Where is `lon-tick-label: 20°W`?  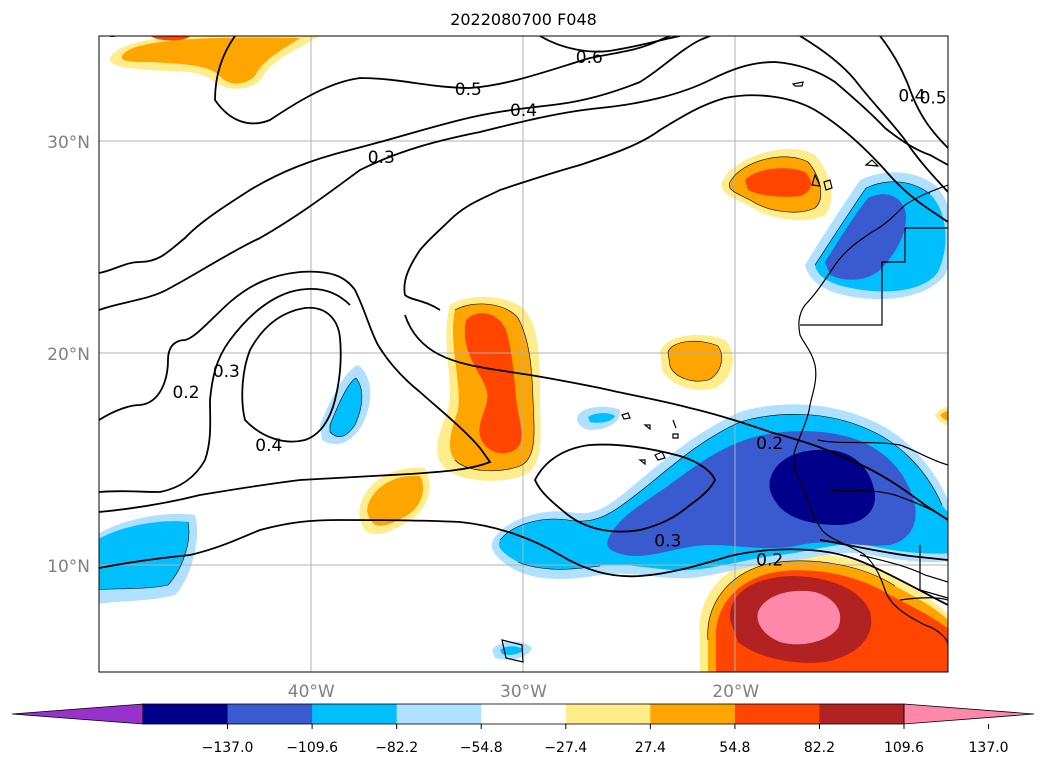 lon-tick-label: 20°W is located at coordinates (735, 692).